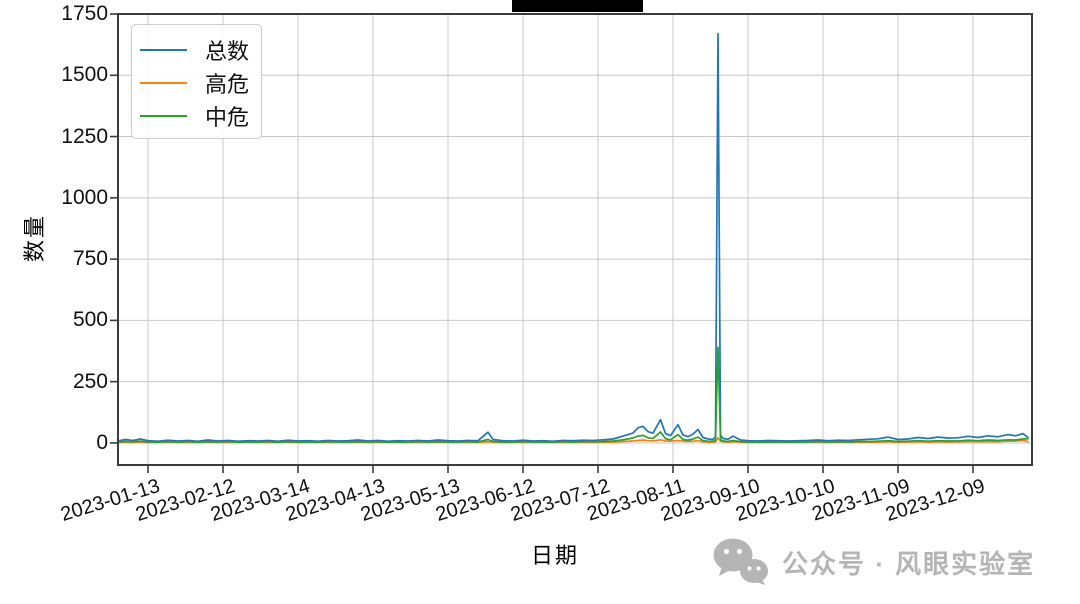  I want to click on legend: 总数 高危 中危, so click(196, 81).